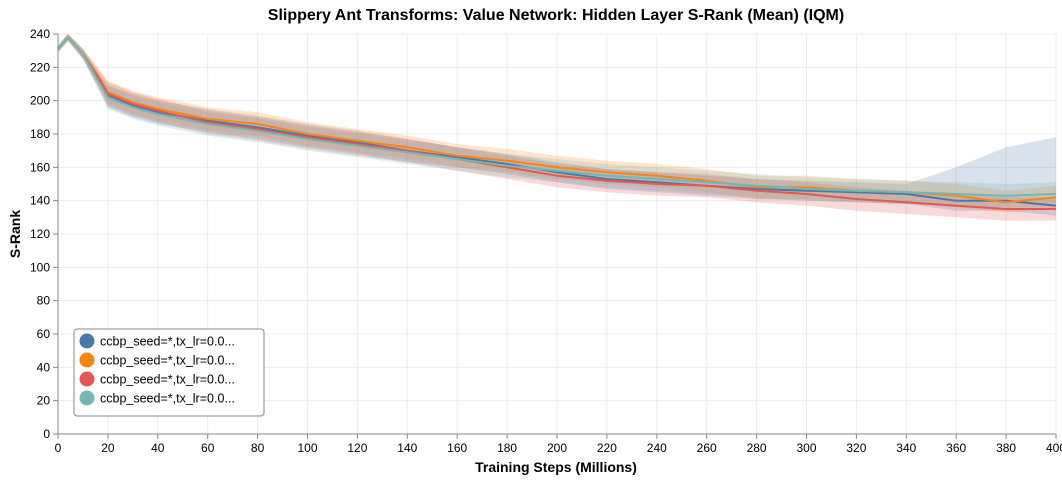 Image resolution: width=1062 pixels, height=480 pixels. Describe the element at coordinates (46, 434) in the screenshot. I see `y-tick-label: 0` at that location.